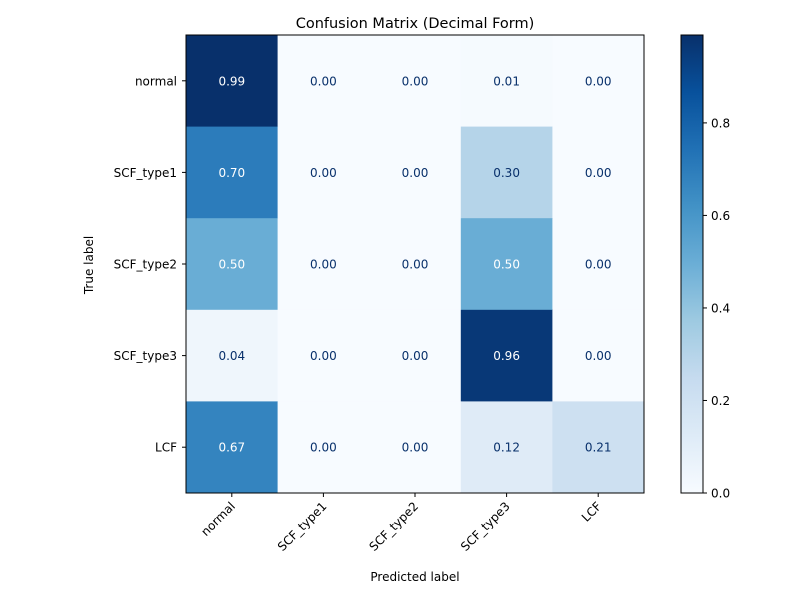 This screenshot has height=604, width=800. Describe the element at coordinates (720, 123) in the screenshot. I see `colorbar-tick-label: 0.8` at that location.